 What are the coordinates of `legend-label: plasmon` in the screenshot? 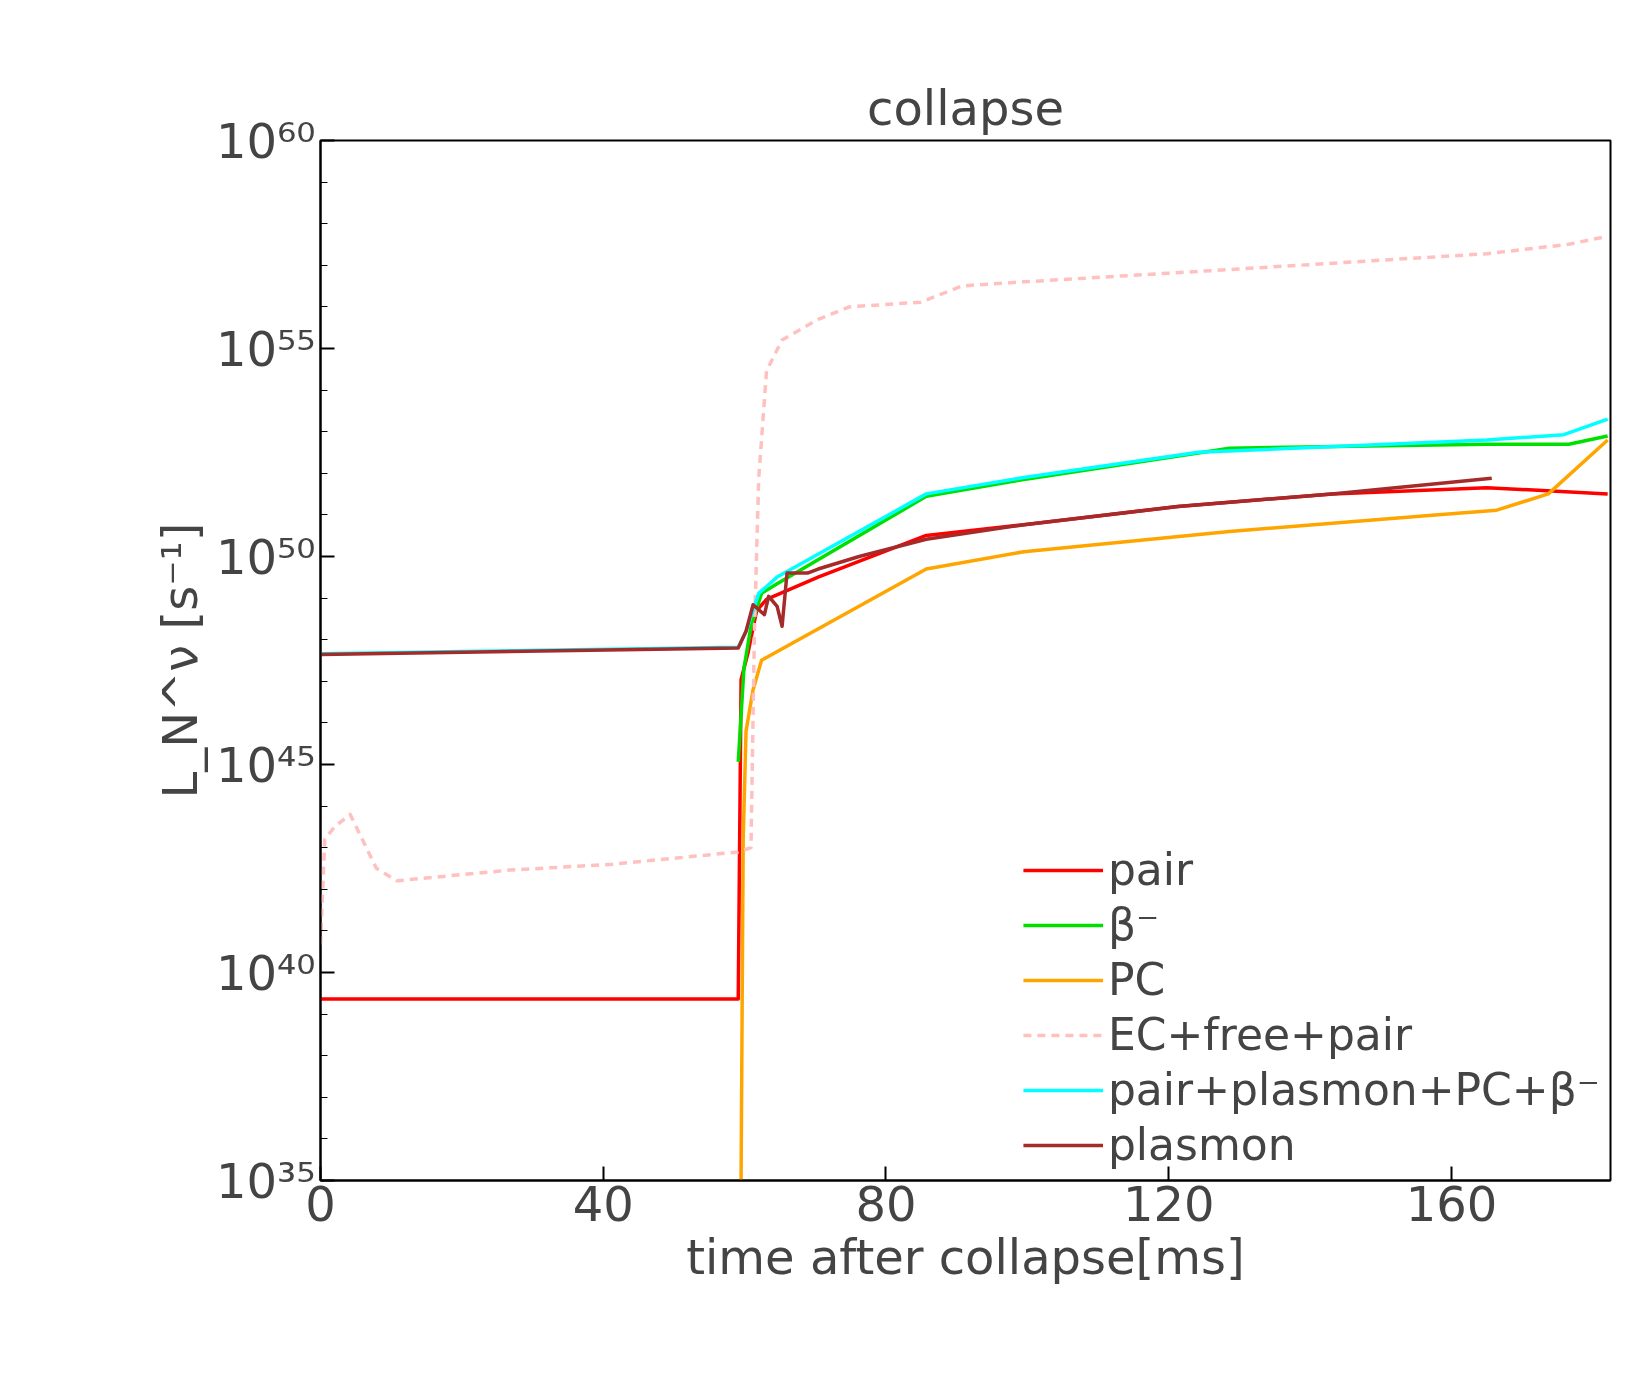 It's located at (1201, 1144).